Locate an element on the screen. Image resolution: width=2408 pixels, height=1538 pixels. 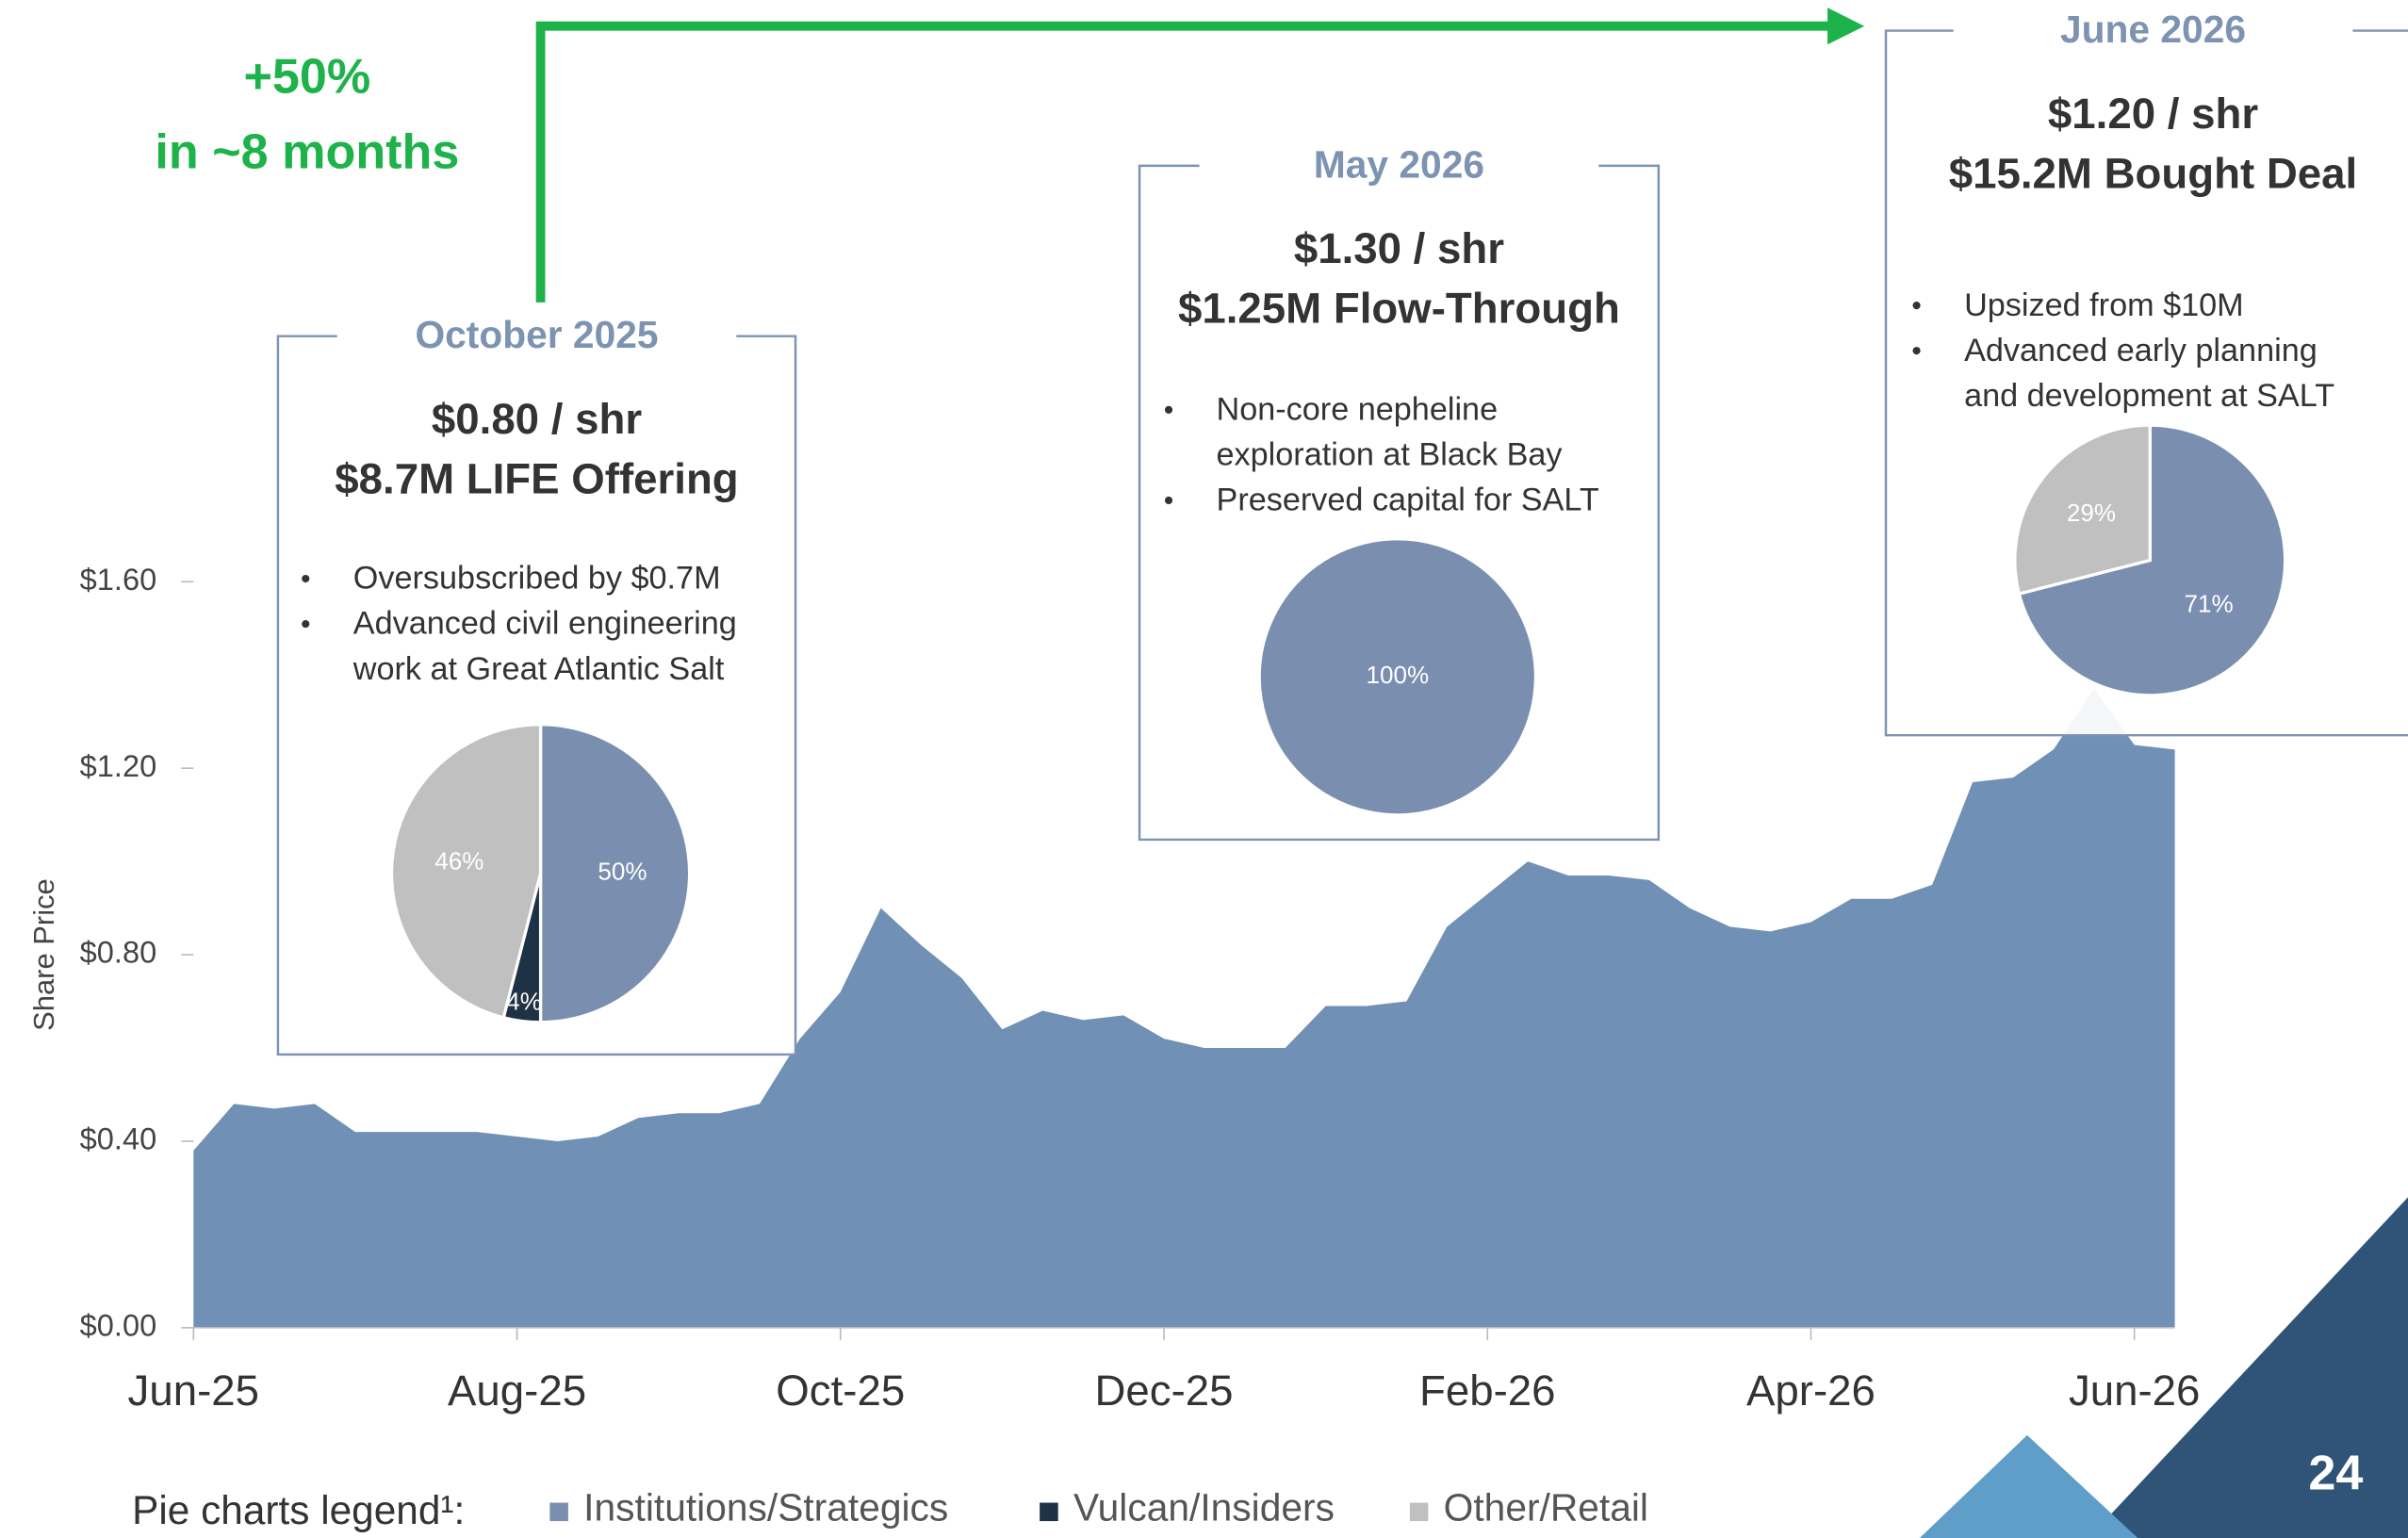
callout-deal: $1.25M Flow-Through is located at coordinates (1399, 309).